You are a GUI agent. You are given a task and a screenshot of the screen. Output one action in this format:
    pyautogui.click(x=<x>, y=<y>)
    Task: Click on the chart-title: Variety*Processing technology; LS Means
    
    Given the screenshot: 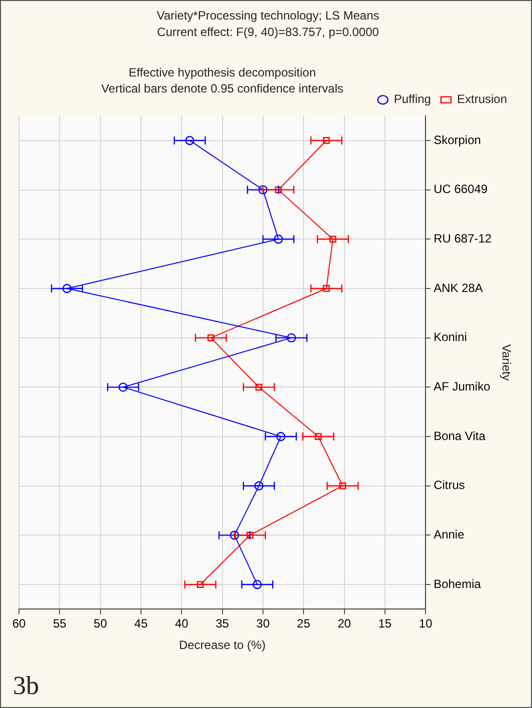 What is the action you would take?
    pyautogui.click(x=268, y=15)
    